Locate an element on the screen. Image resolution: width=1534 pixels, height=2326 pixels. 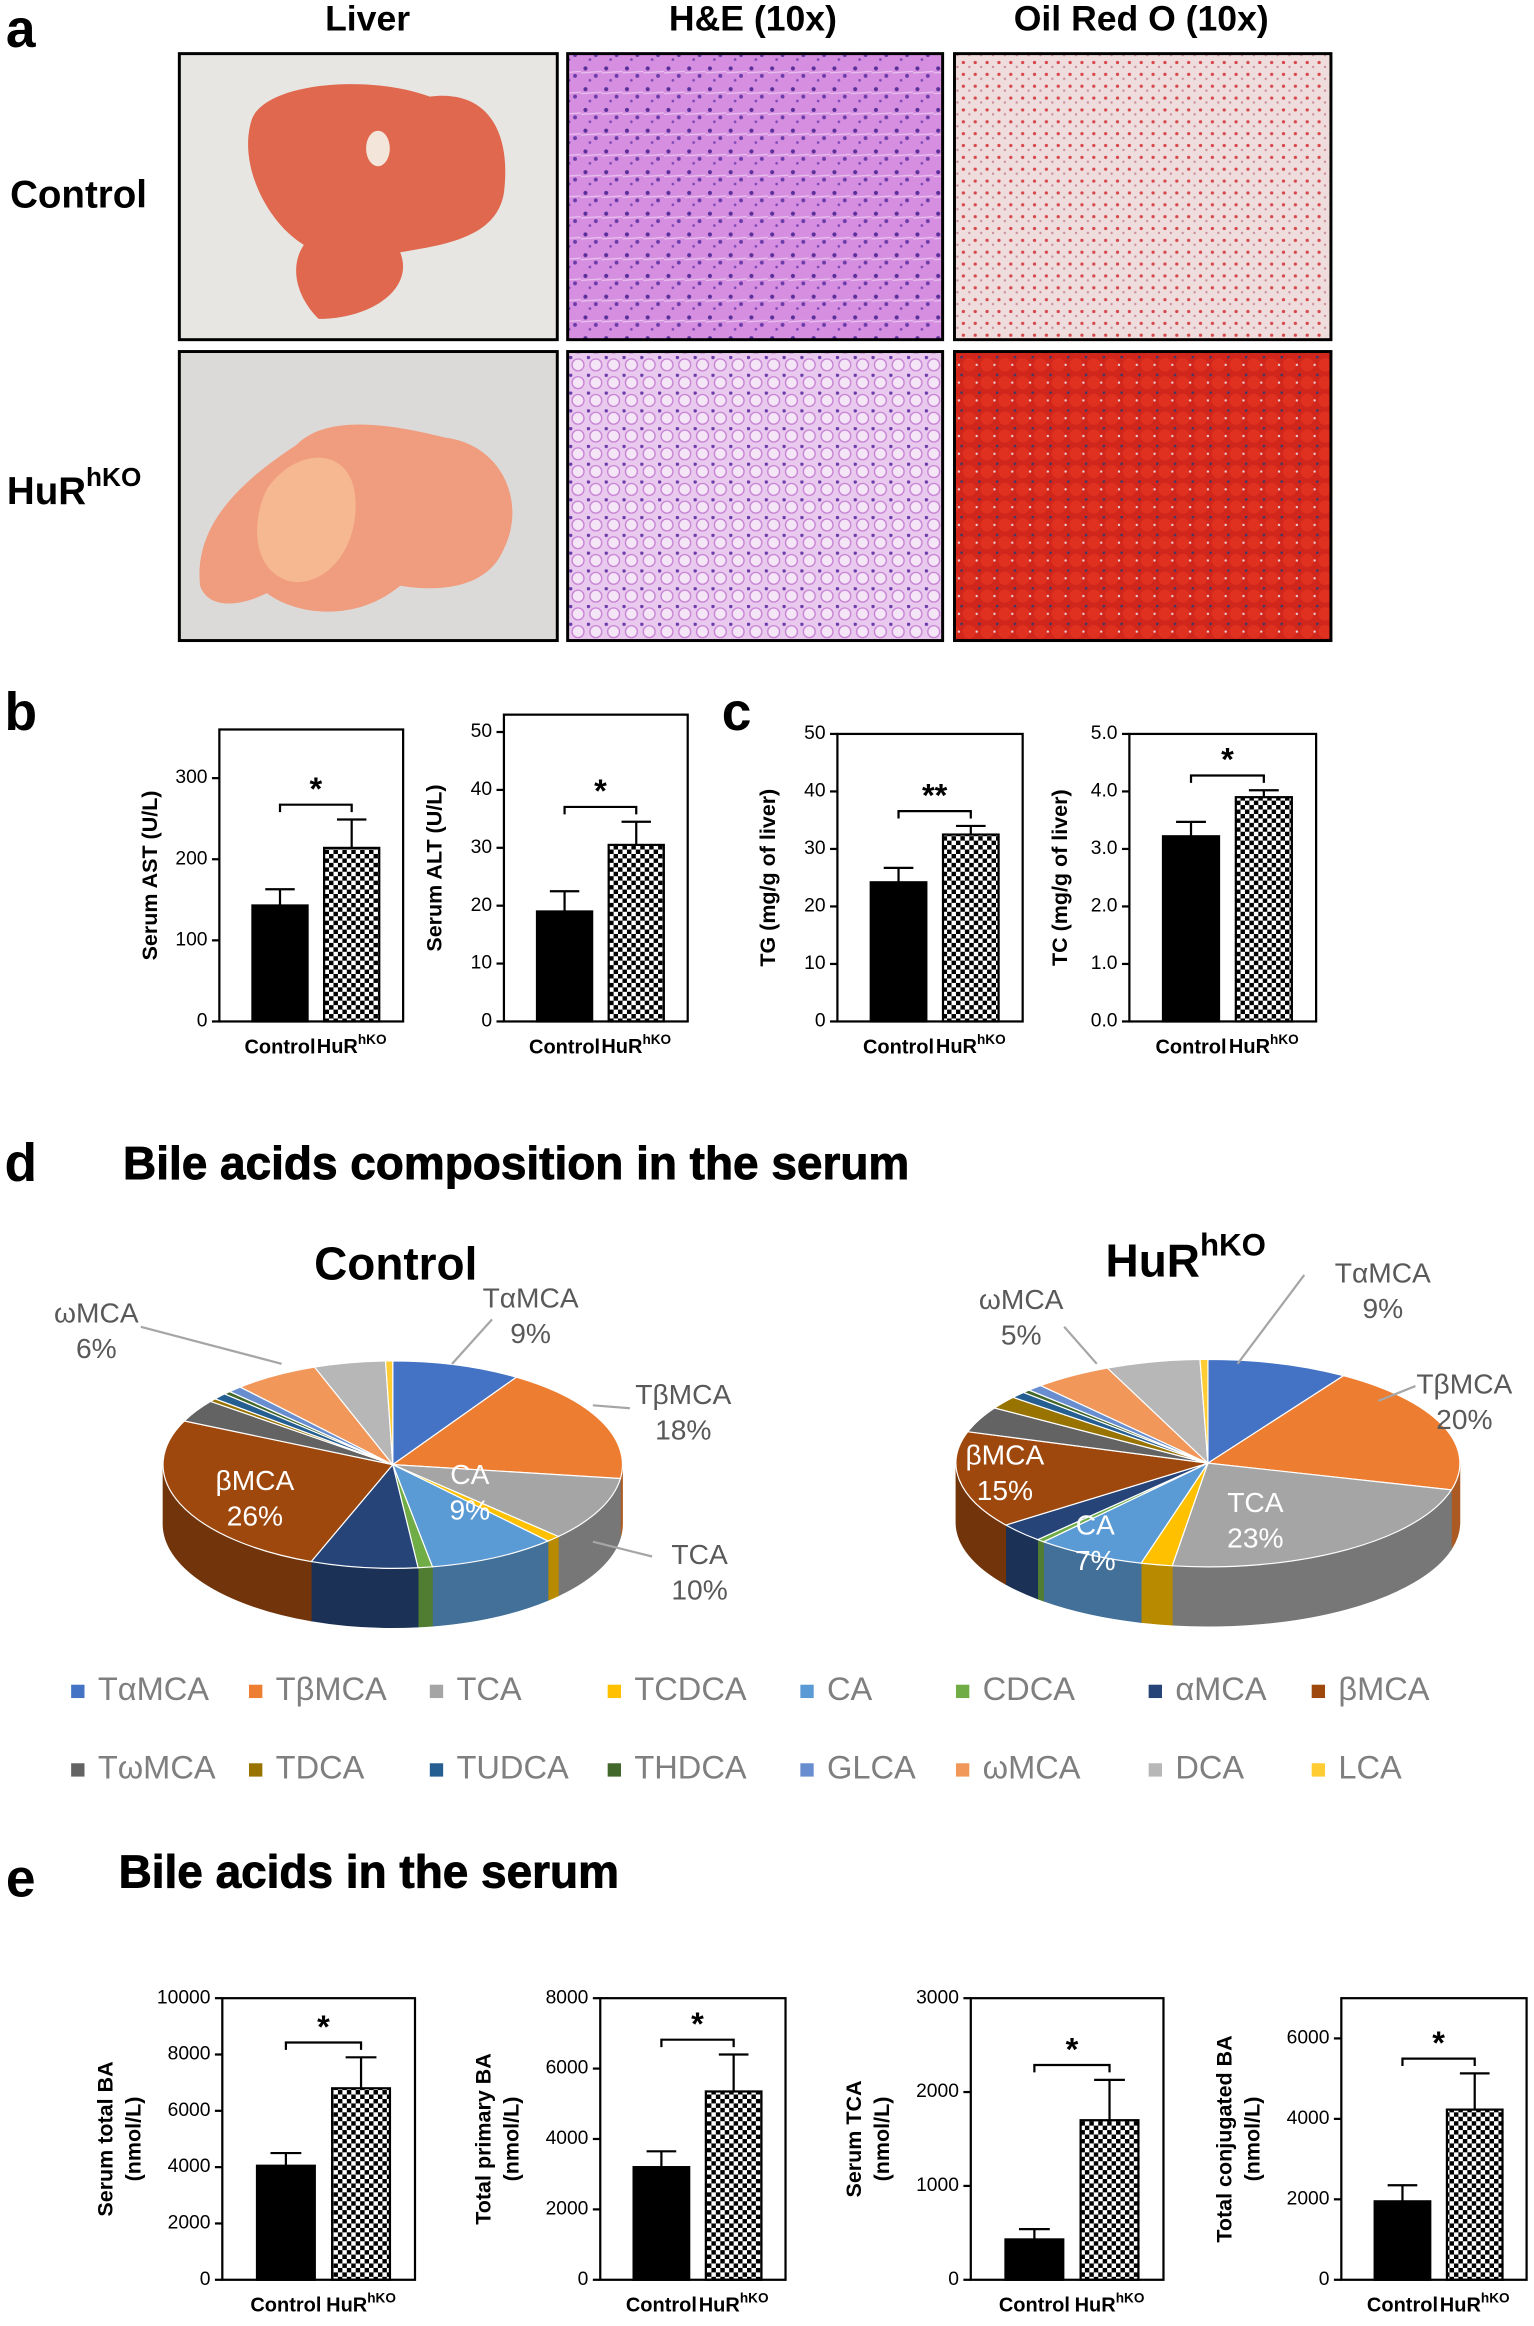
y-axis-label: Serum AST (U/L) is located at coordinates (150, 876).